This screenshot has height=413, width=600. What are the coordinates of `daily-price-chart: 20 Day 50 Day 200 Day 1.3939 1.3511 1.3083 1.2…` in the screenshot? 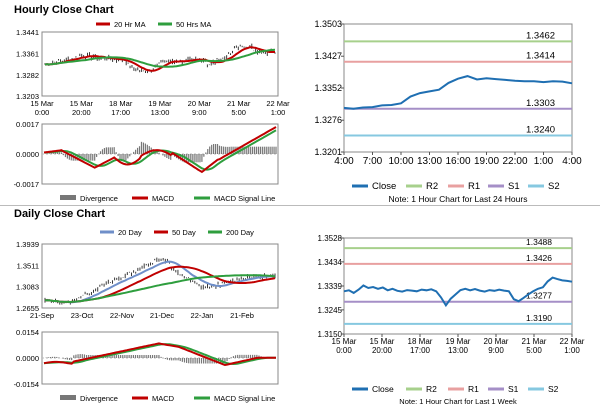 It's located at (147, 274).